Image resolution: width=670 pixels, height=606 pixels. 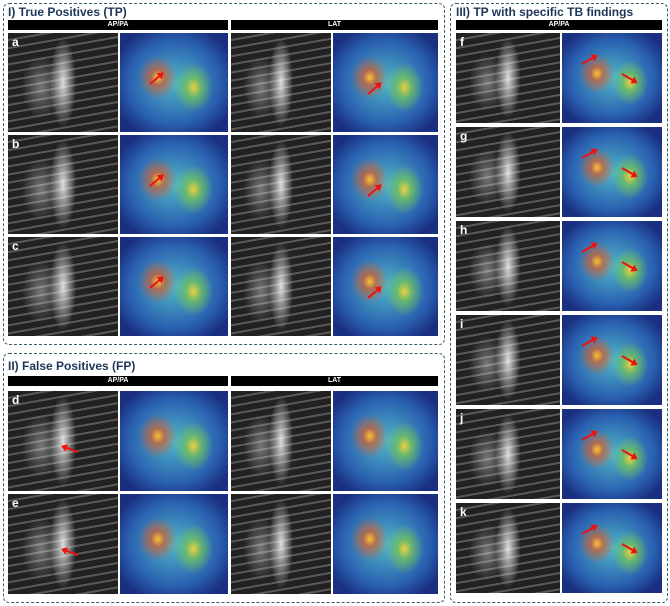 What do you see at coordinates (508, 172) in the screenshot?
I see `xray-ap-pa: g` at bounding box center [508, 172].